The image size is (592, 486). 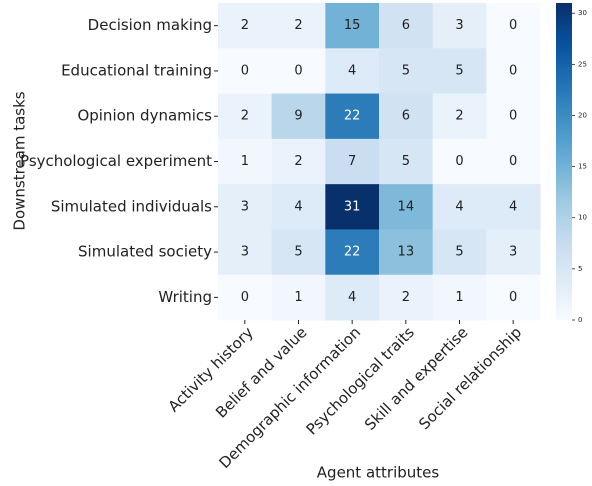 What do you see at coordinates (144, 116) in the screenshot?
I see `y-tick-label: Opinion dynamics` at bounding box center [144, 116].